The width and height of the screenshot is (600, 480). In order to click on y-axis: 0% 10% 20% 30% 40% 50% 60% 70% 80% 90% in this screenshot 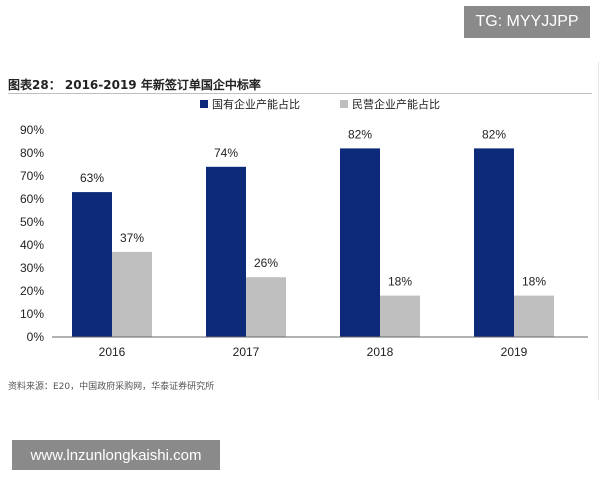, I will do `click(32, 233)`.